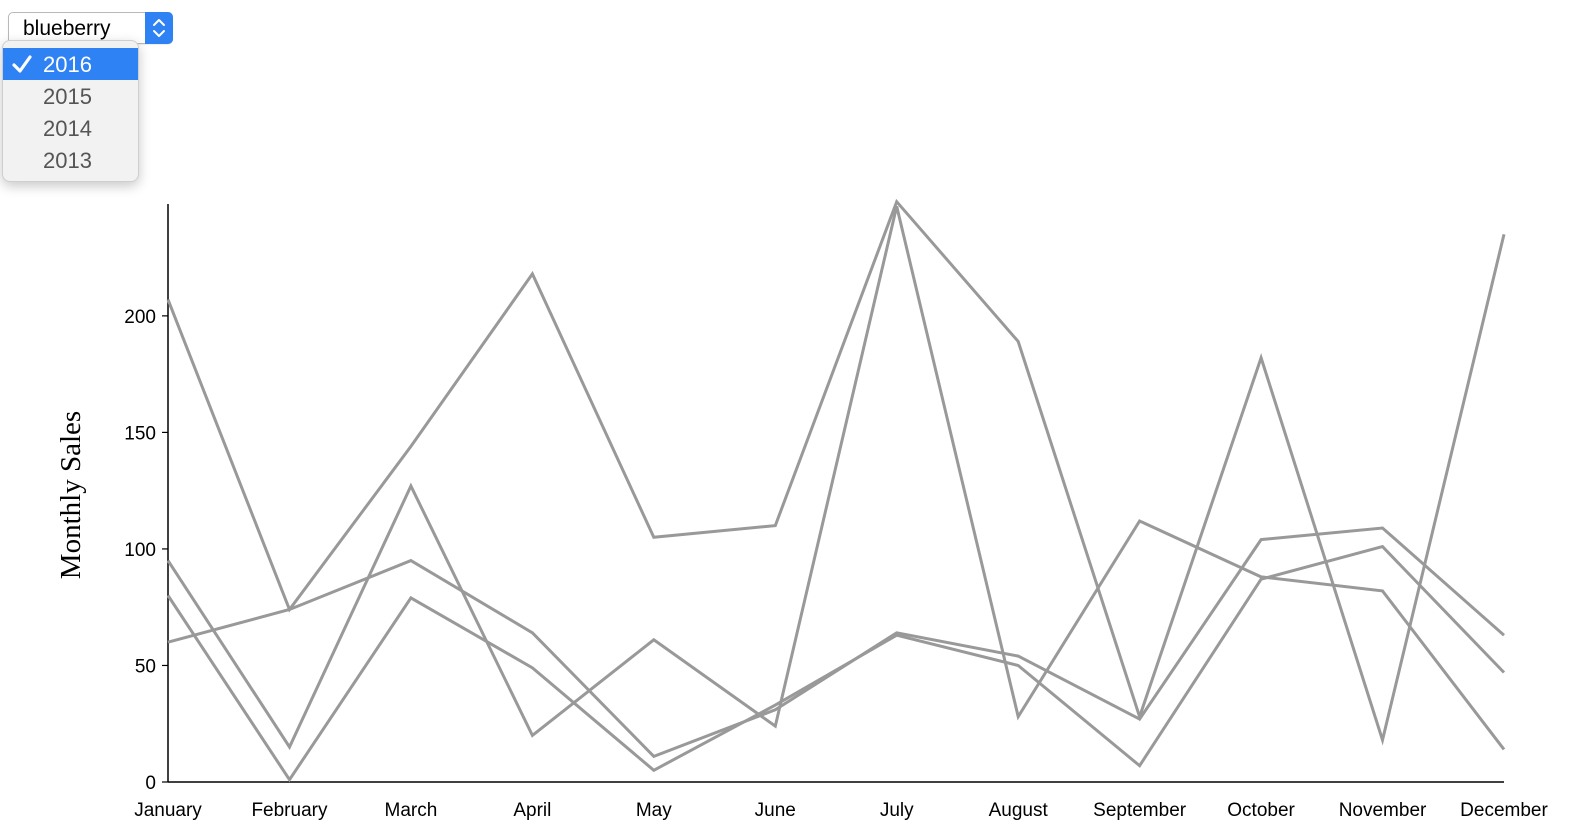 This screenshot has height=838, width=1572. Describe the element at coordinates (289, 810) in the screenshot. I see `x-tick-label: February` at that location.